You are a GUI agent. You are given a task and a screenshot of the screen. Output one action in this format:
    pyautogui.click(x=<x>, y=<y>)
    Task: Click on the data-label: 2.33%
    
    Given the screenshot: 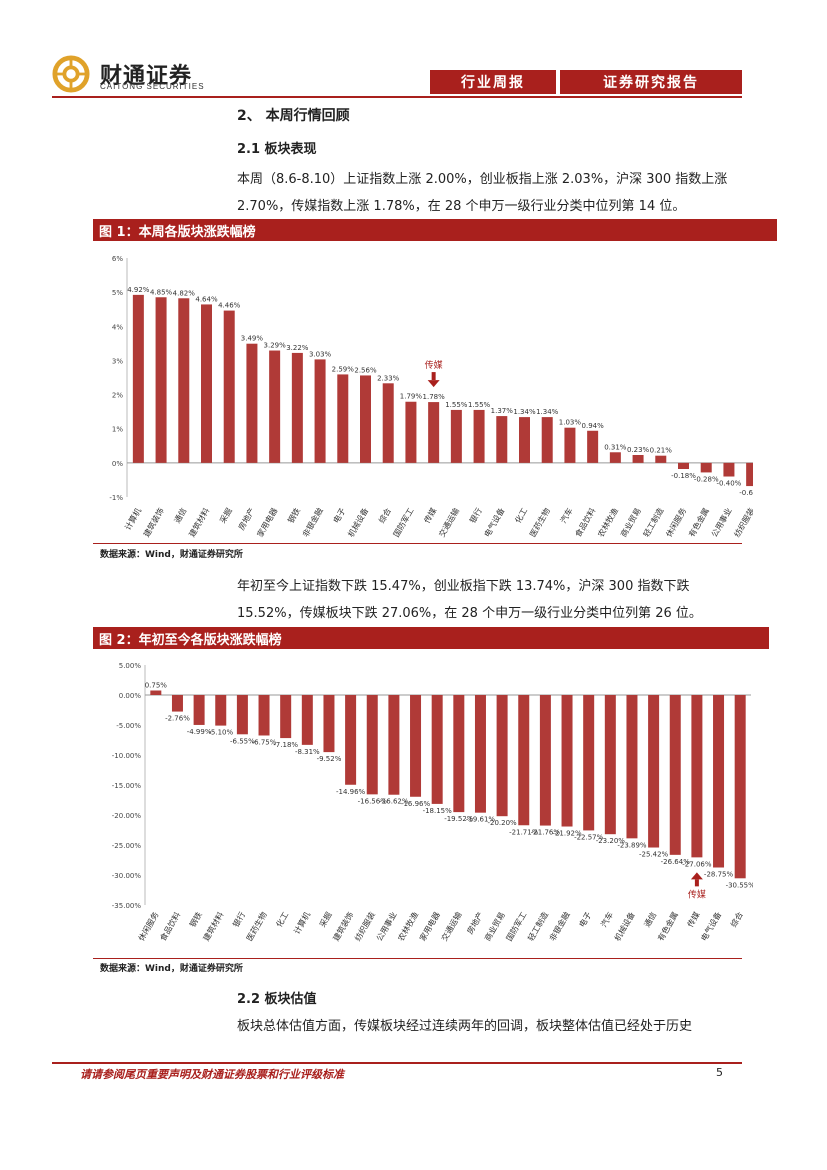 What is the action you would take?
    pyautogui.click(x=388, y=378)
    